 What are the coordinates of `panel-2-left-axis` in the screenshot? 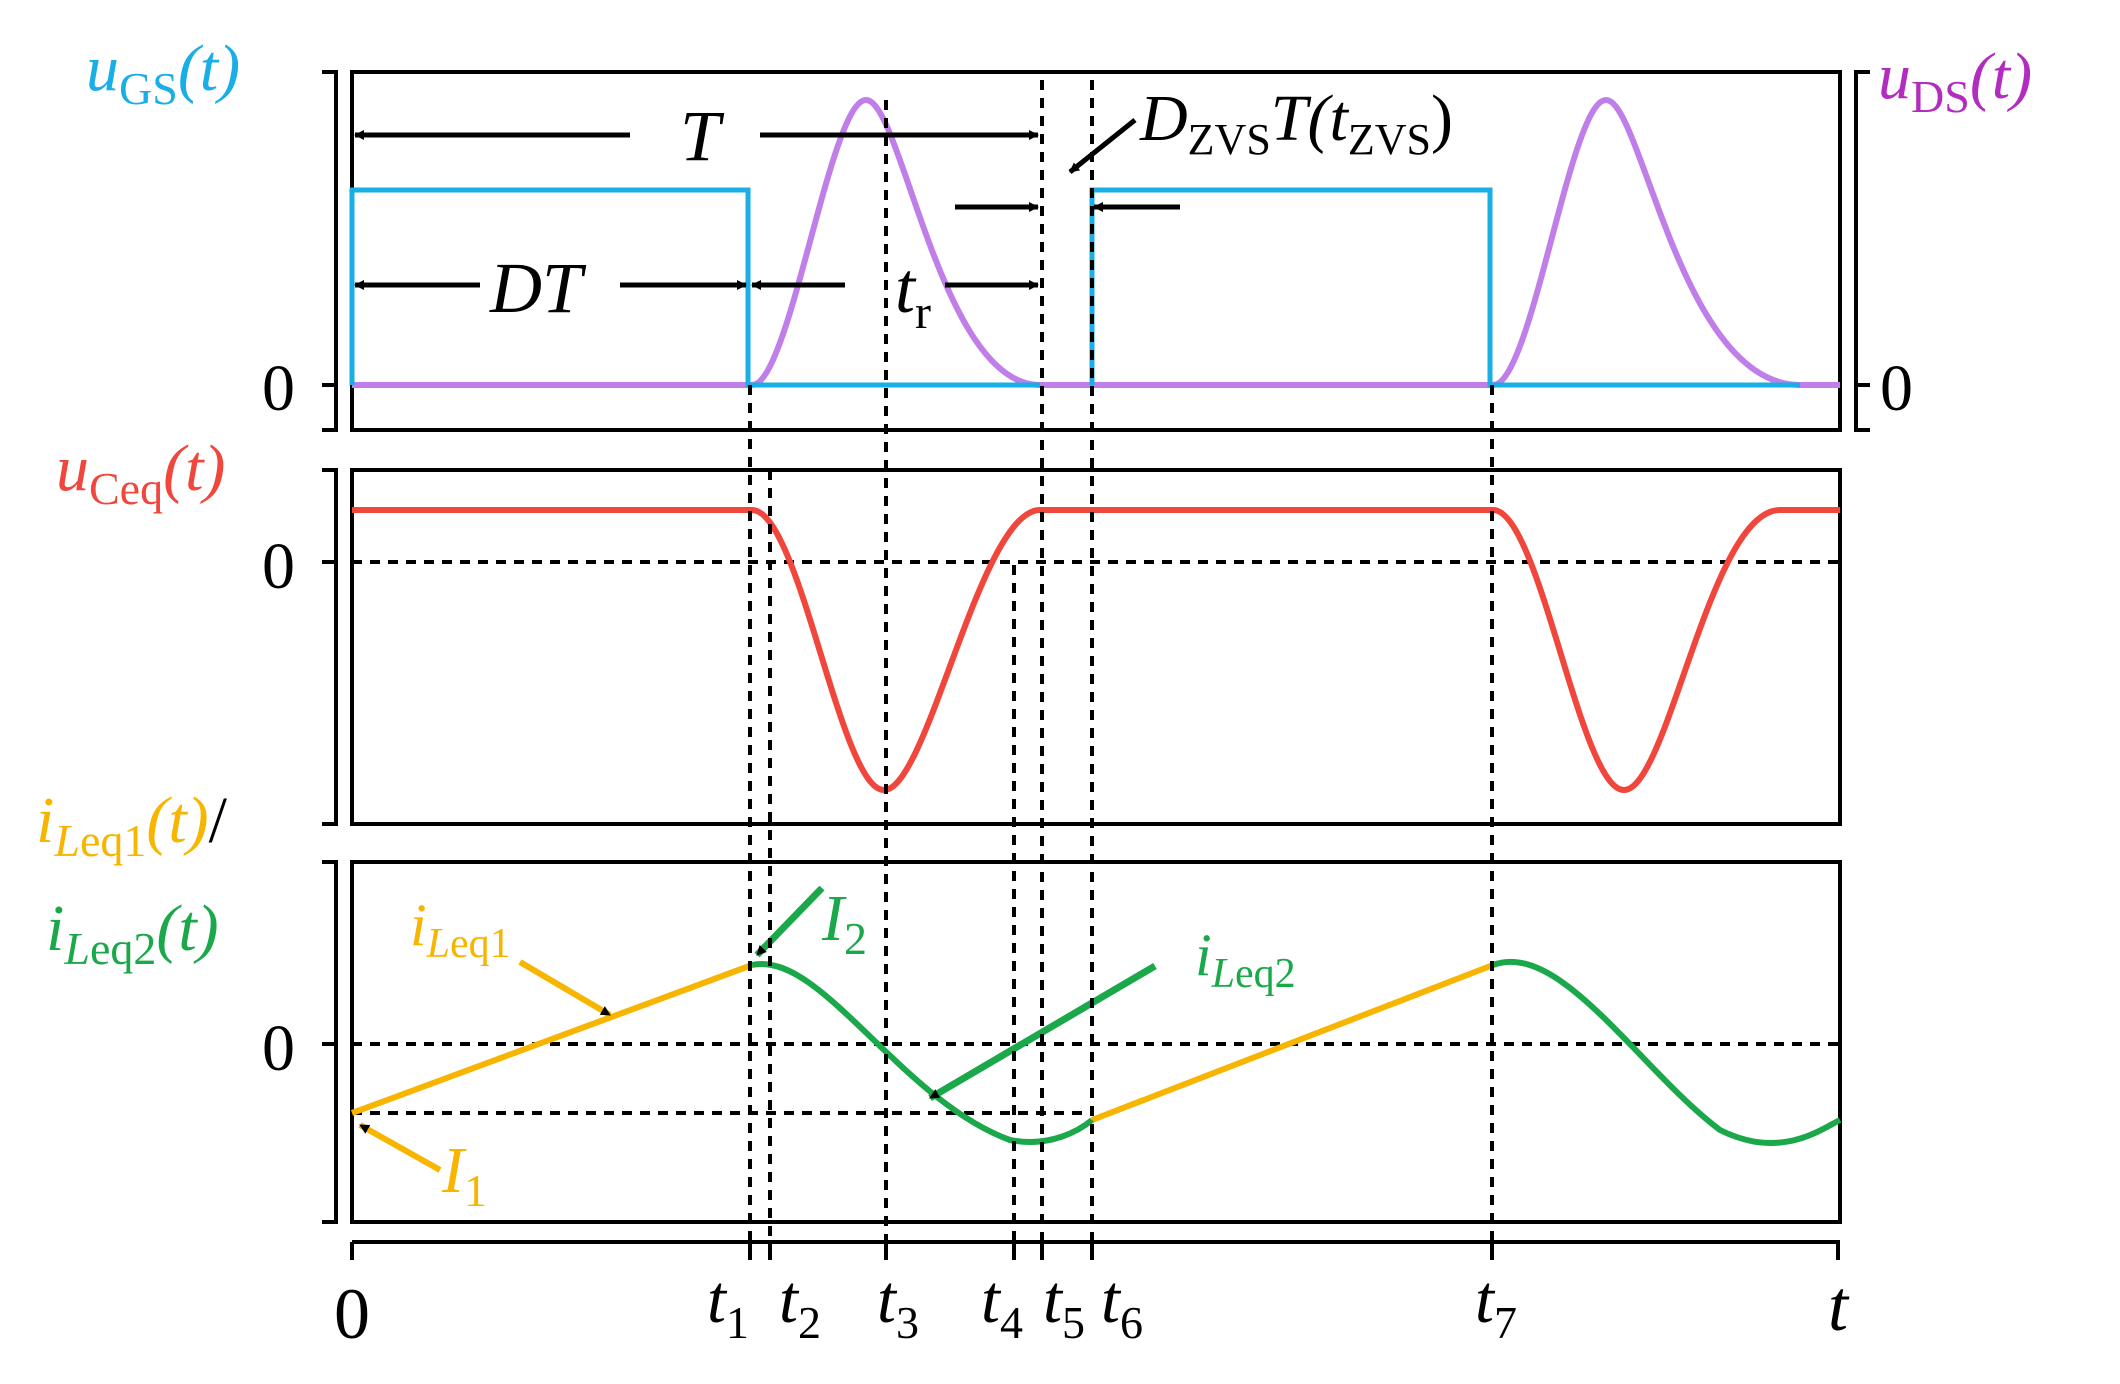 It's located at (330, 647).